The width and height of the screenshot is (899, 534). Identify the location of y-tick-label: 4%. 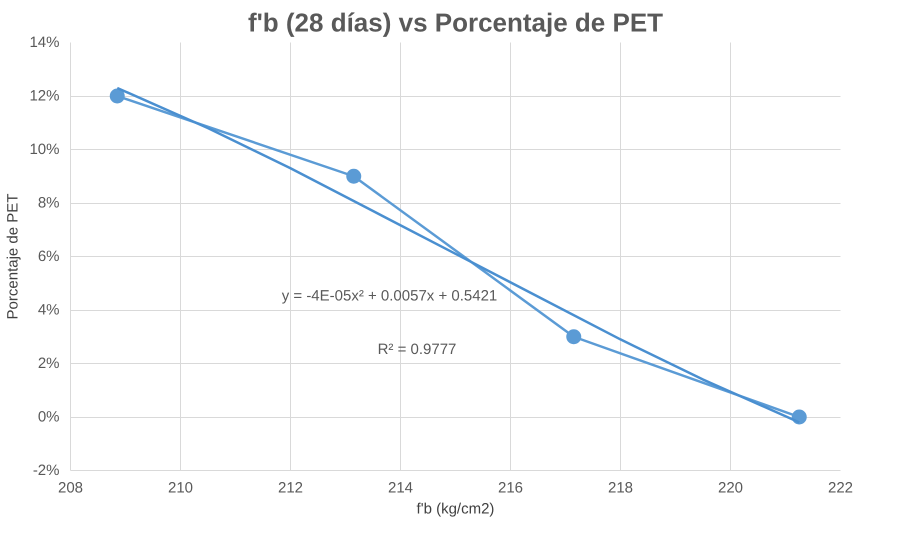
(49, 310).